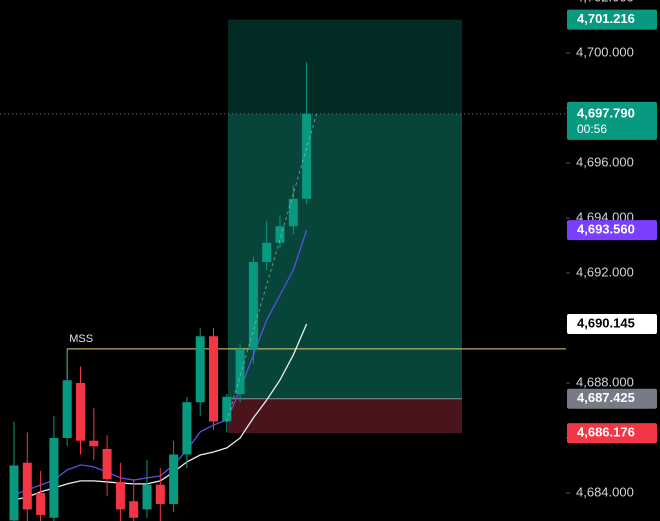 The width and height of the screenshot is (660, 521). I want to click on entry-tag: 4,687.425, so click(606, 397).